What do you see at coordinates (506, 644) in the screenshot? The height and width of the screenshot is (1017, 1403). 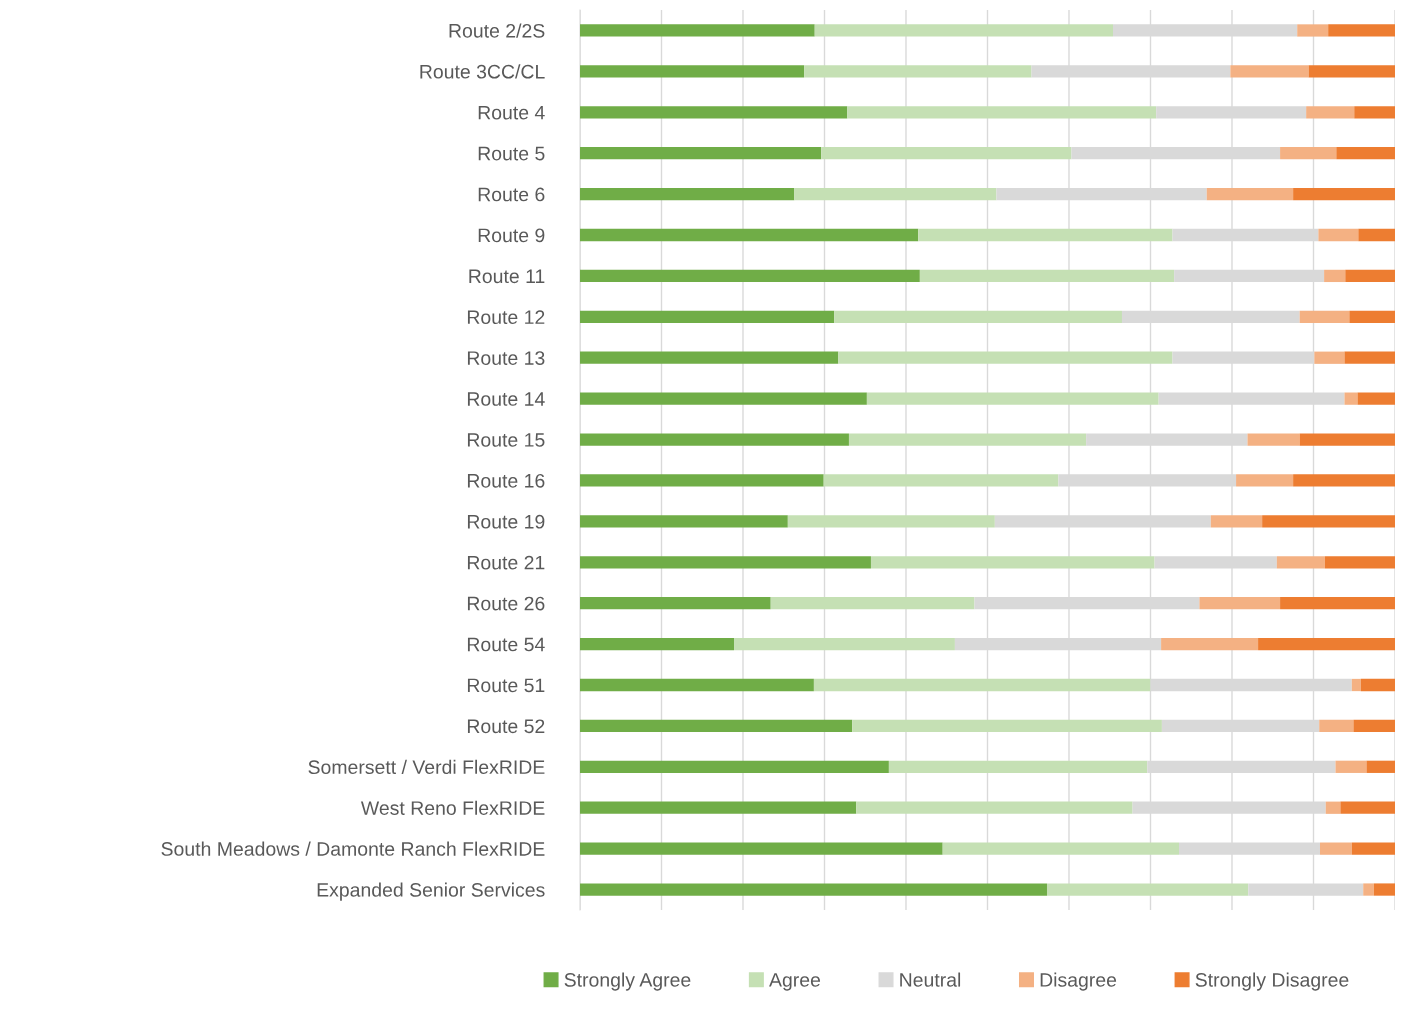 I see `y-tick-label: Route 54` at bounding box center [506, 644].